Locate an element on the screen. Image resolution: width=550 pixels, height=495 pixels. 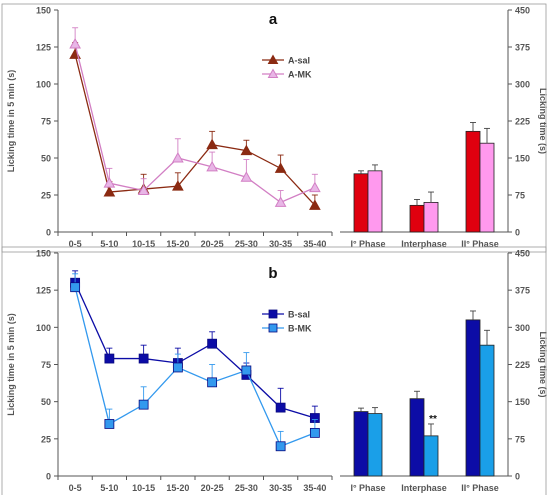
x-tick-label: 35-40 is located at coordinates (314, 244).